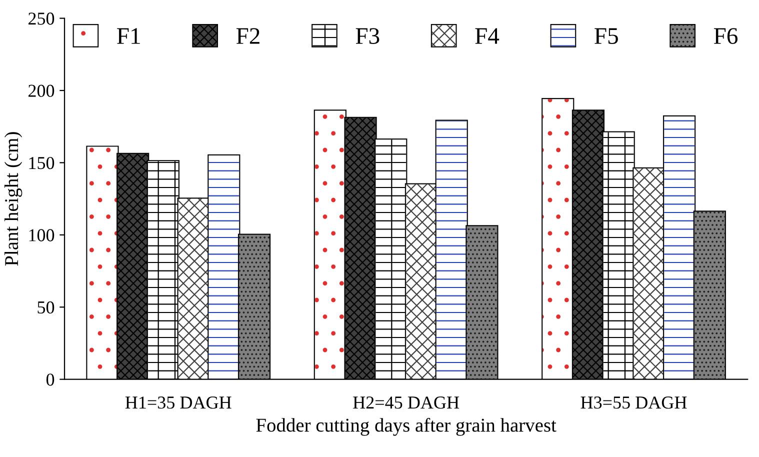  What do you see at coordinates (406, 427) in the screenshot?
I see `x-axis-title: Fodder cutting days after grain harvest` at bounding box center [406, 427].